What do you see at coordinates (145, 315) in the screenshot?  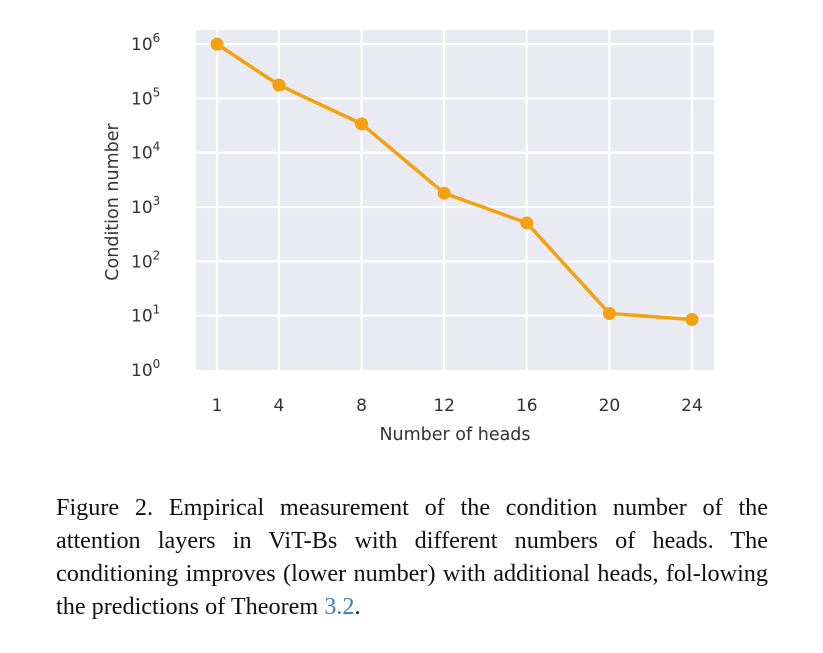 I see `y-tick-label: 10¹` at bounding box center [145, 315].